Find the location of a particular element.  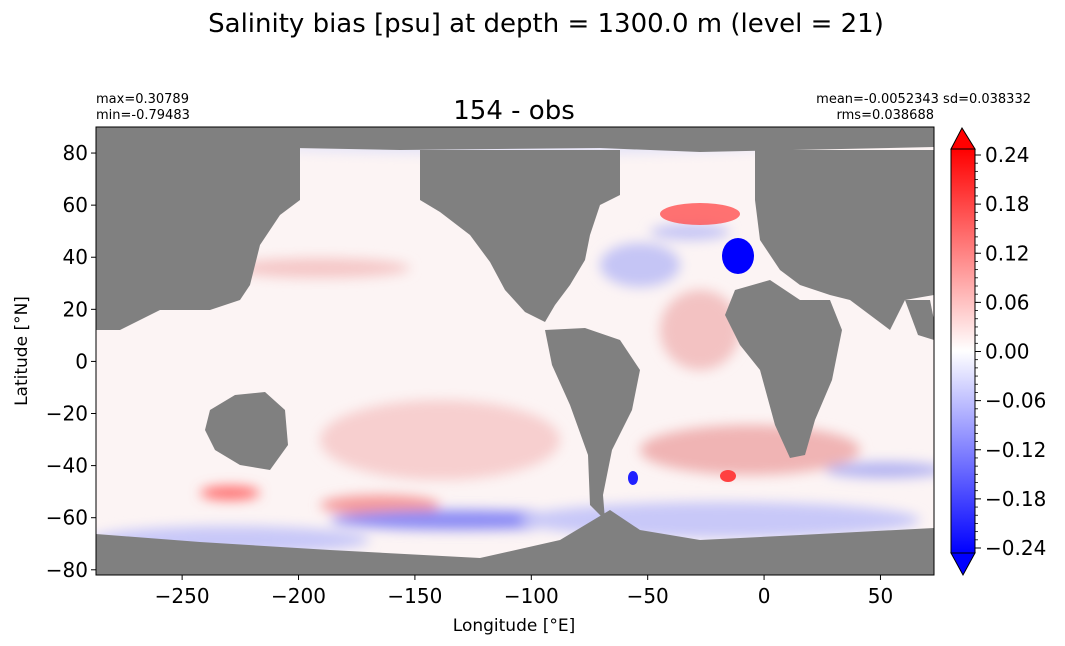

land-south-america is located at coordinates (592, 424).